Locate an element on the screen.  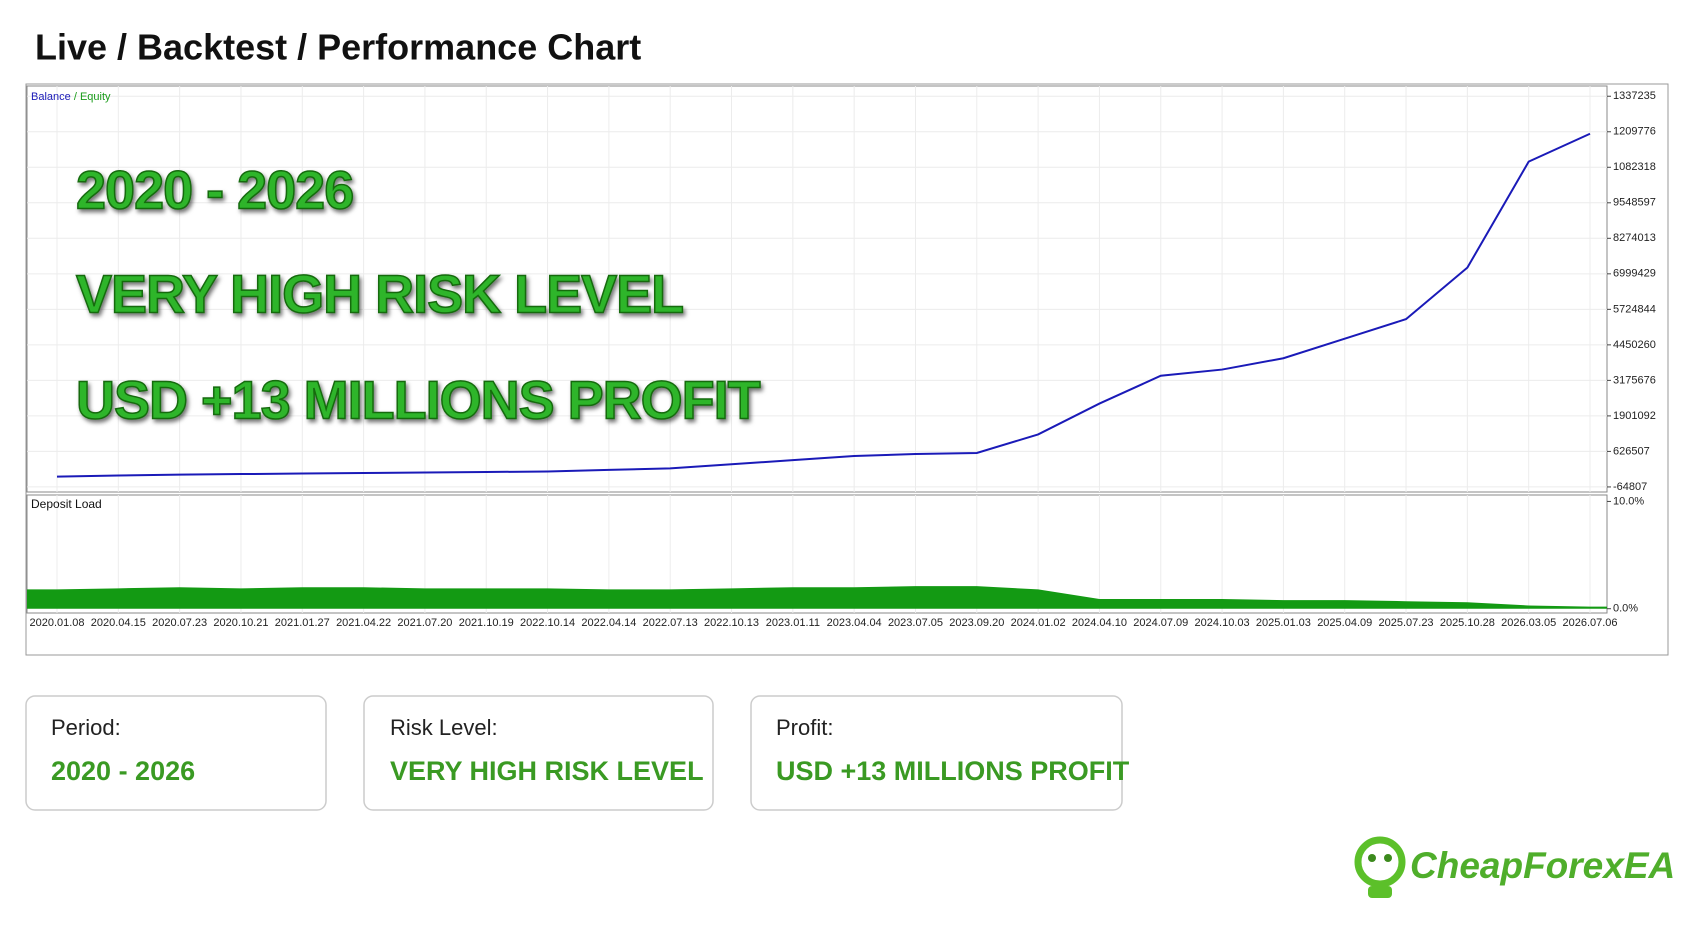
x-tick-label: 2024.04.10 is located at coordinates (1099, 623).